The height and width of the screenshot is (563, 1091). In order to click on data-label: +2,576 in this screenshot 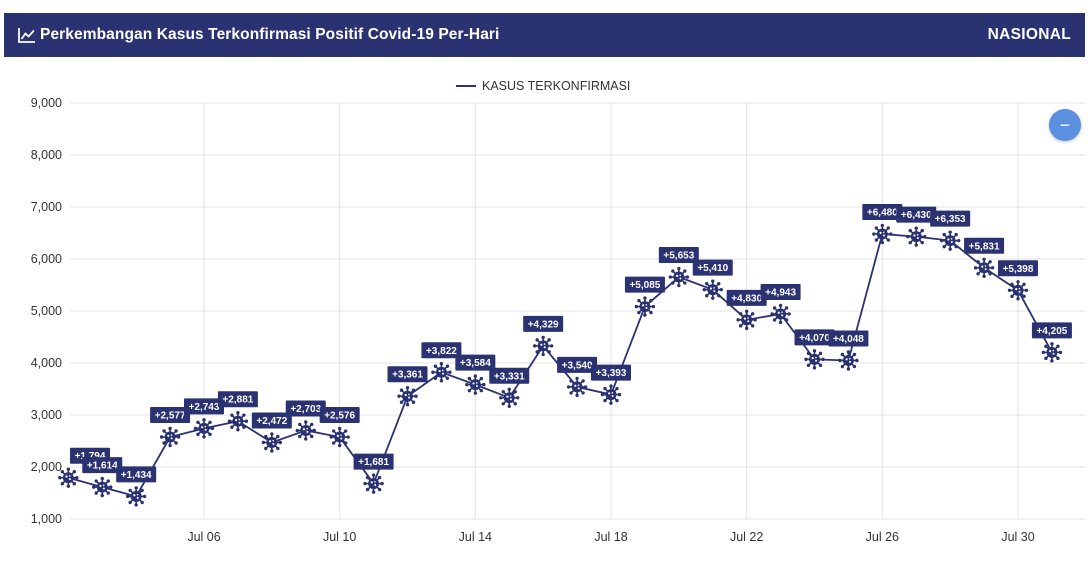, I will do `click(339, 416)`.